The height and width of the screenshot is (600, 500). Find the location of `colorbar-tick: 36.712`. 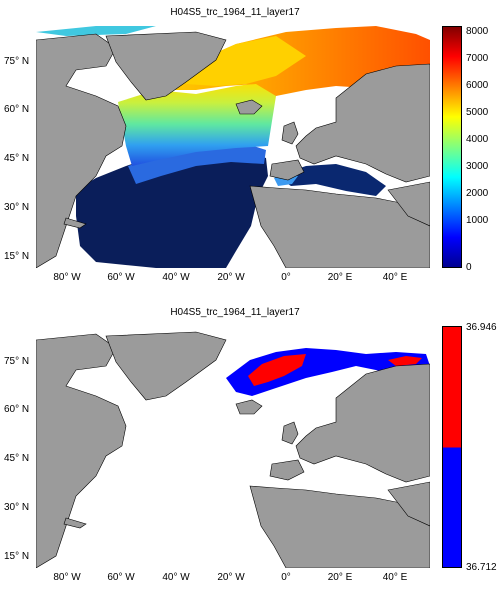

colorbar-tick: 36.712 is located at coordinates (481, 567).